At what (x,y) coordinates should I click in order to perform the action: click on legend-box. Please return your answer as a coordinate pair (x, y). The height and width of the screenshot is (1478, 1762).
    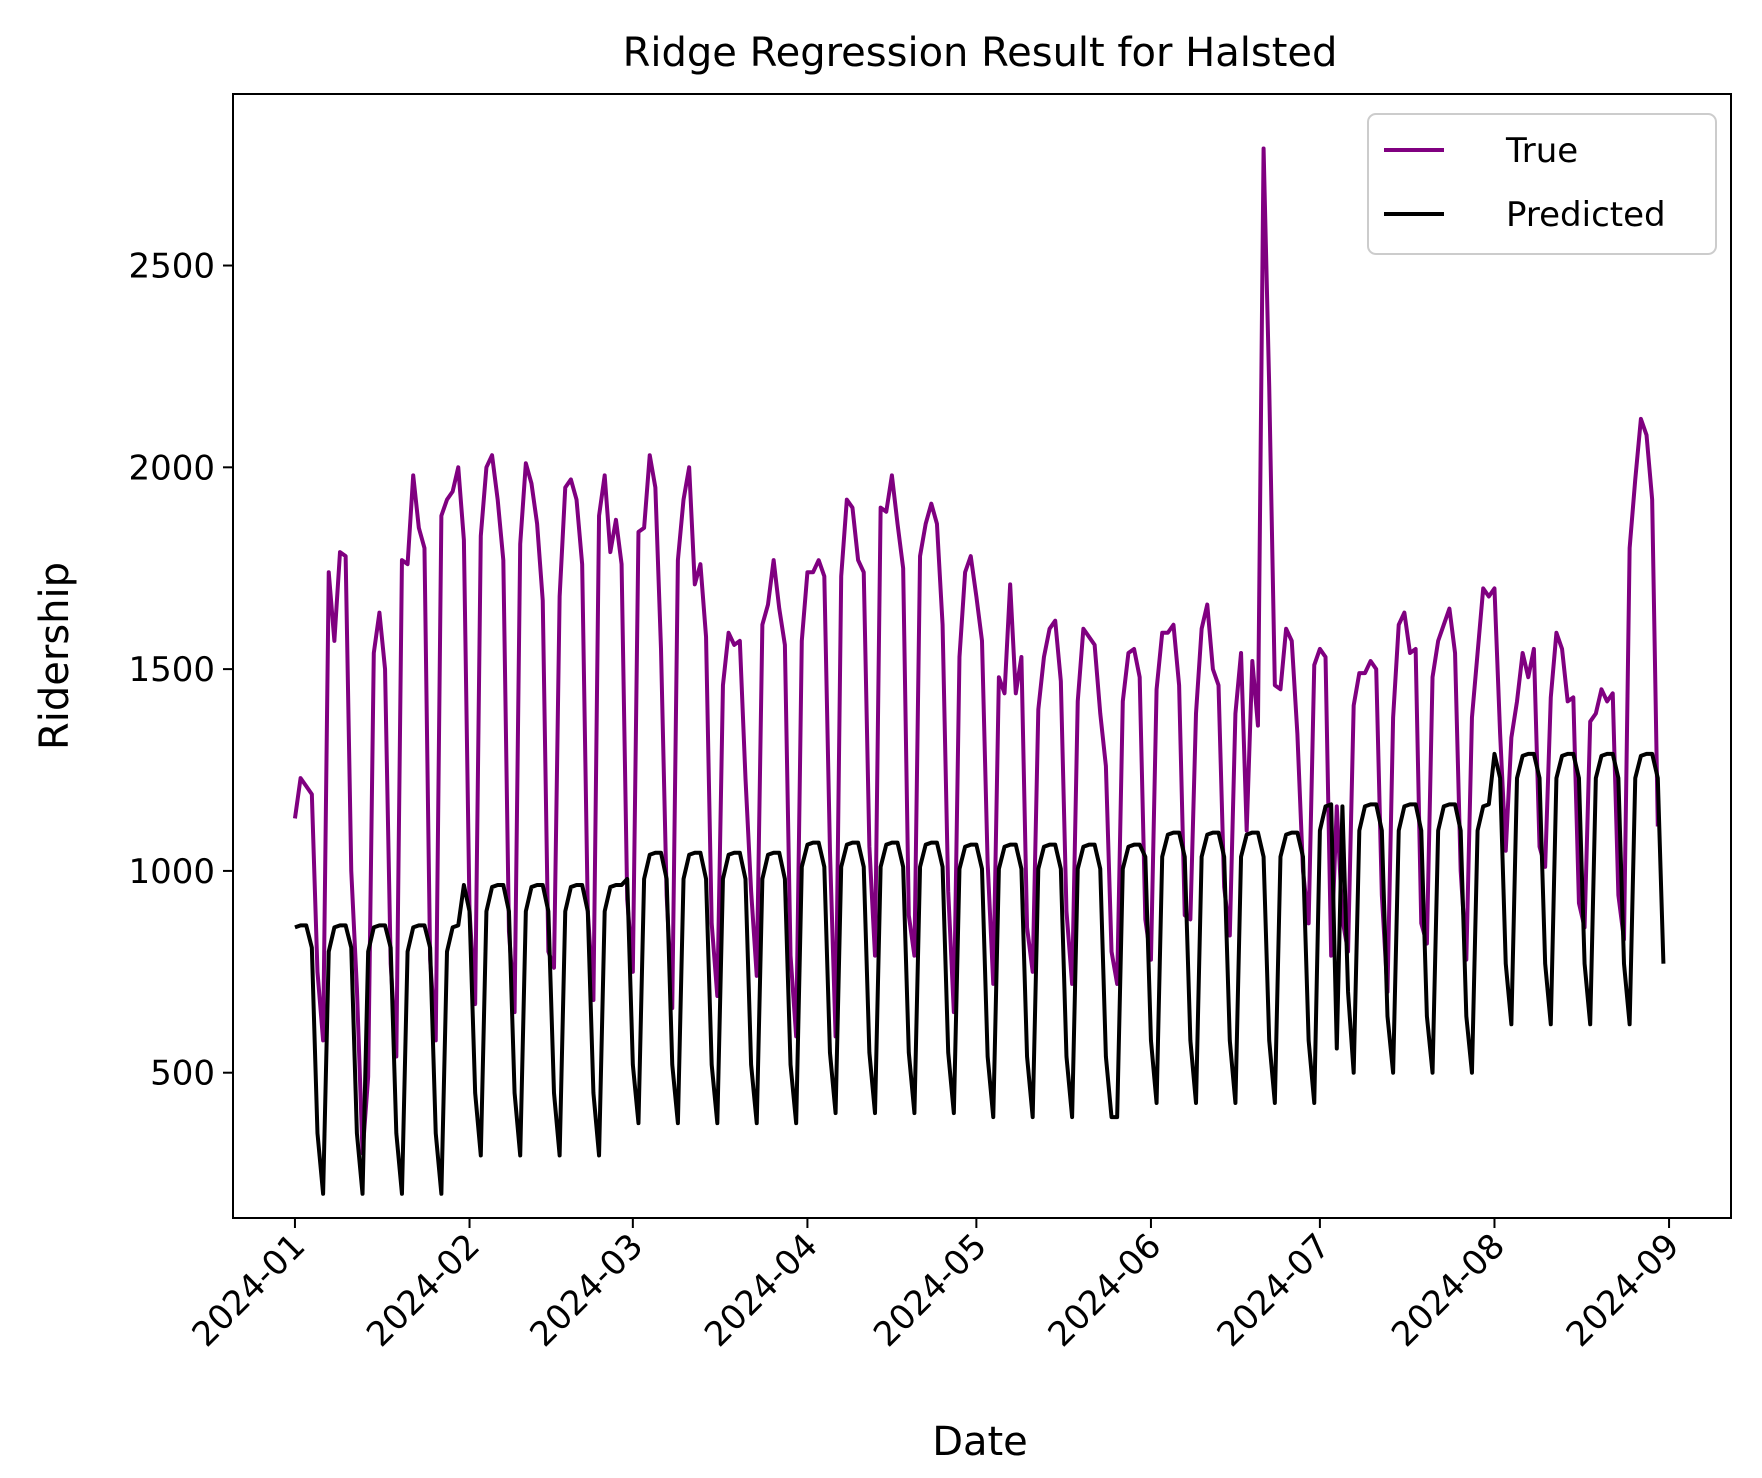
    Looking at the image, I should click on (1542, 184).